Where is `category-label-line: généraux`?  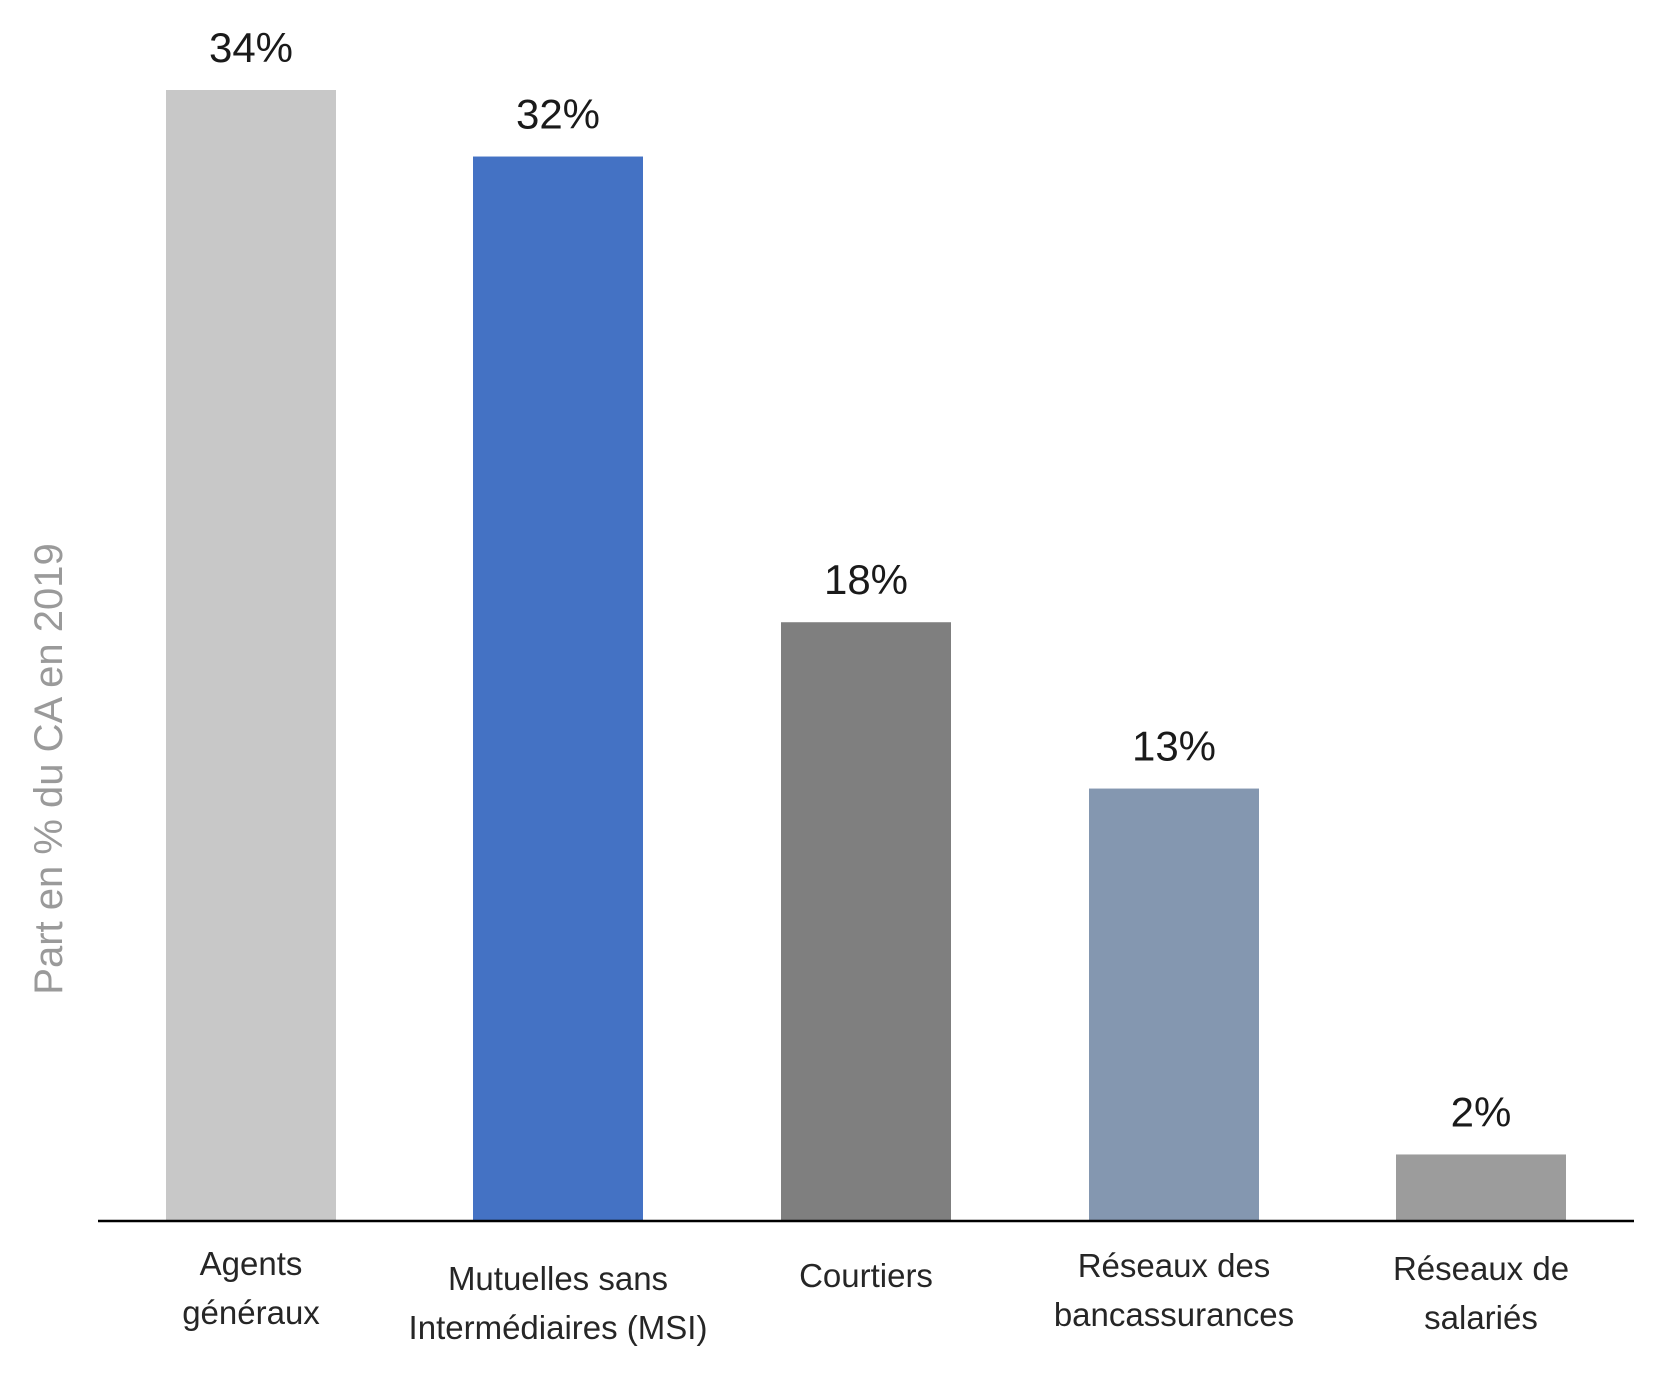 category-label-line: généraux is located at coordinates (251, 1312).